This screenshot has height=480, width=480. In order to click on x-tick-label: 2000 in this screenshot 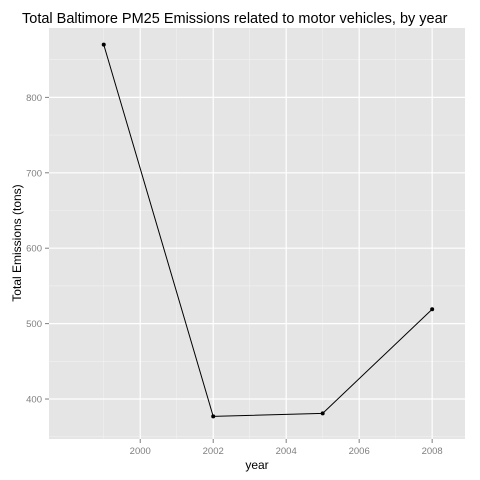, I will do `click(140, 451)`.